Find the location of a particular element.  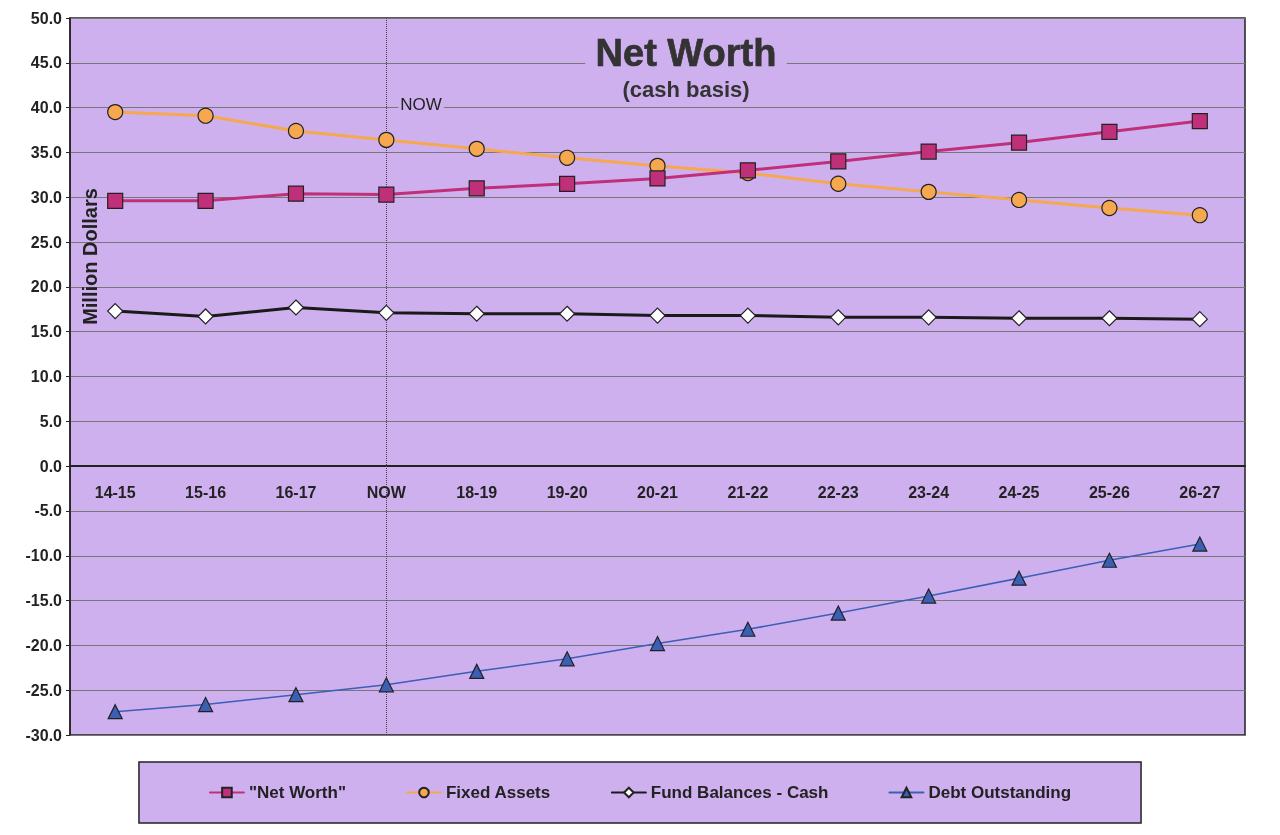

y-tick-label: 50.0 is located at coordinates (46, 18).